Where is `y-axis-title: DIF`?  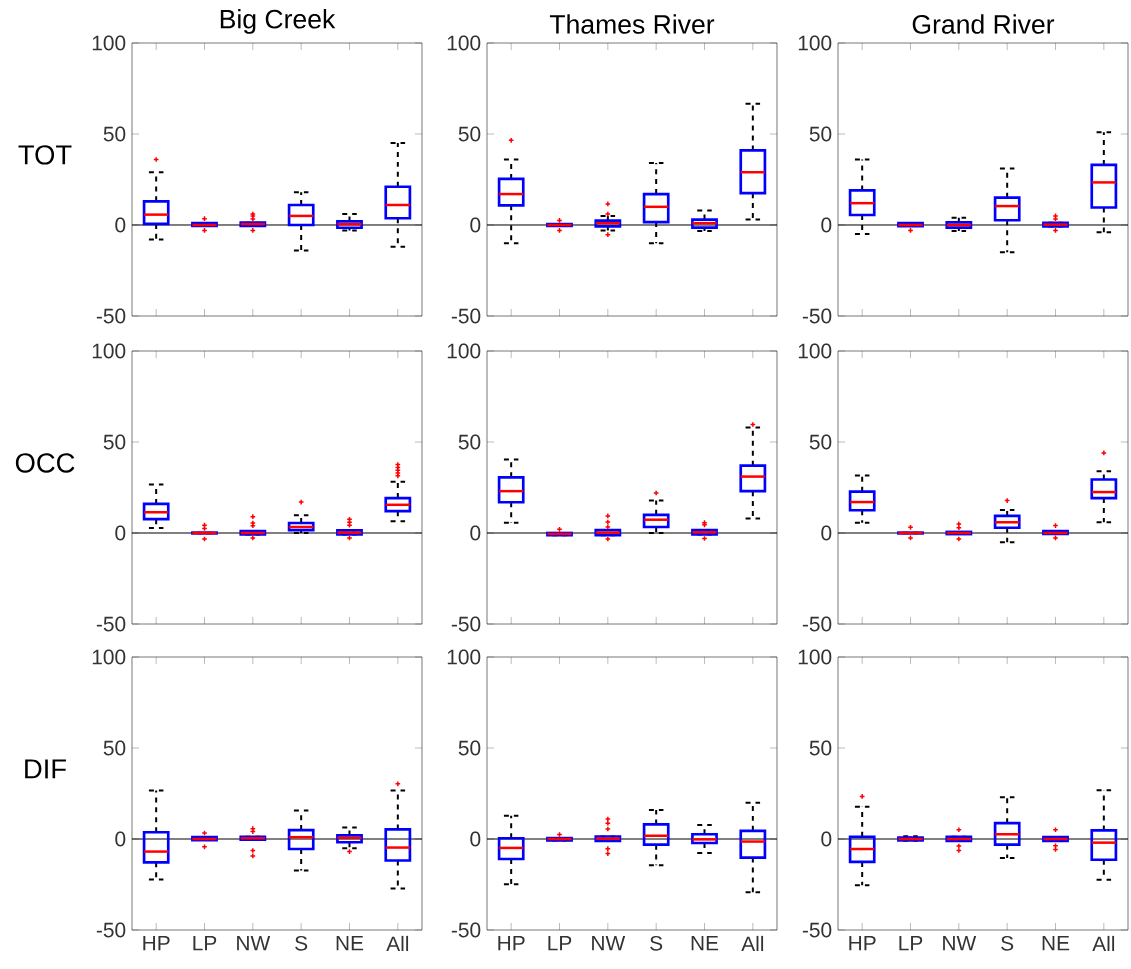
y-axis-title: DIF is located at coordinates (45, 769).